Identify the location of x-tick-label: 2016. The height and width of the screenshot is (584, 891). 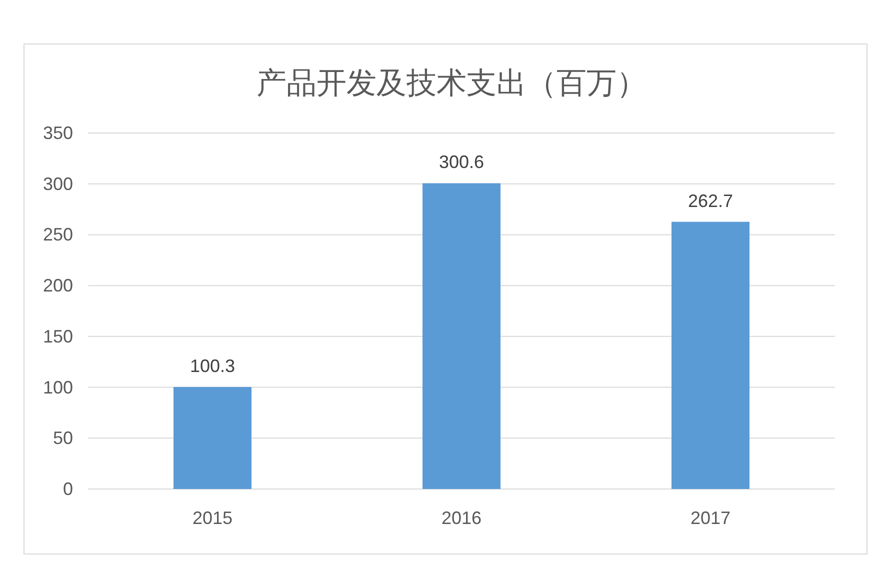
(461, 518).